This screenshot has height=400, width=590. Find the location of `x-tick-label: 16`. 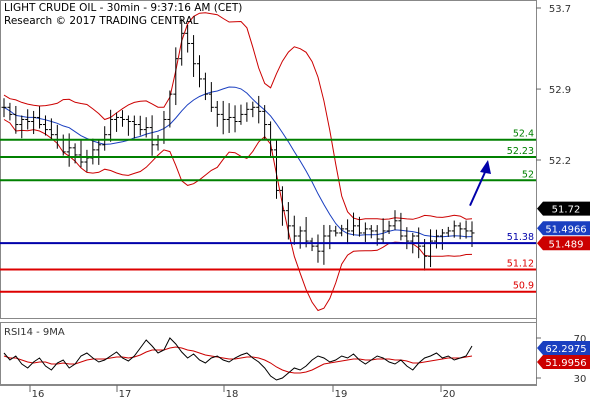

x-tick-label: 16 is located at coordinates (38, 394).